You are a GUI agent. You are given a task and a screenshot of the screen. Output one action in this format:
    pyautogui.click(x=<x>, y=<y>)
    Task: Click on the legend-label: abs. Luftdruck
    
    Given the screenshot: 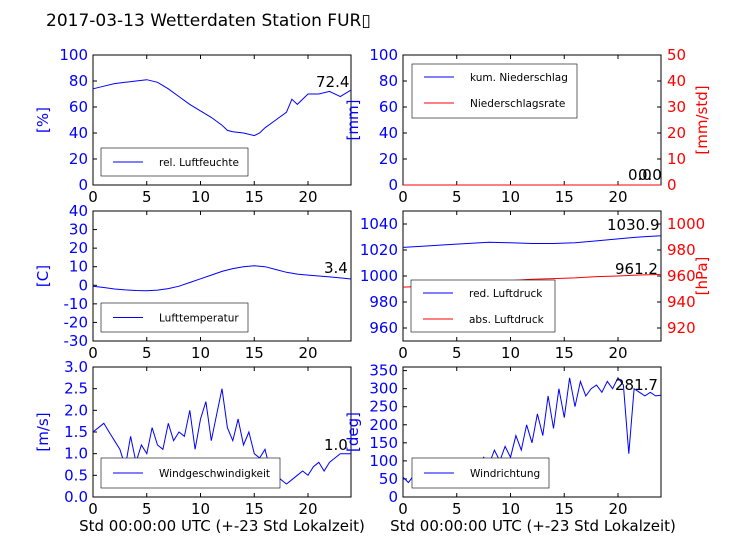 What is the action you would take?
    pyautogui.click(x=507, y=320)
    